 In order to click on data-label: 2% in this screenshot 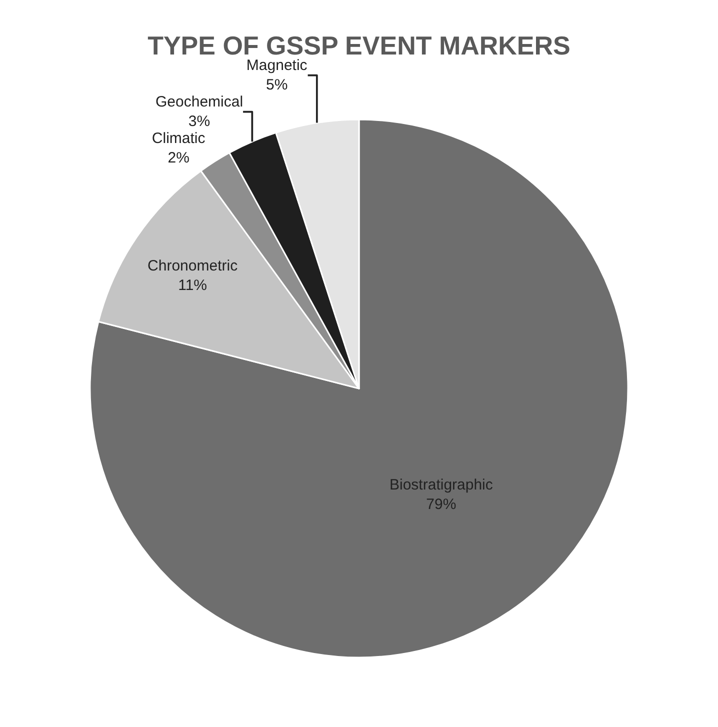, I will do `click(179, 158)`.